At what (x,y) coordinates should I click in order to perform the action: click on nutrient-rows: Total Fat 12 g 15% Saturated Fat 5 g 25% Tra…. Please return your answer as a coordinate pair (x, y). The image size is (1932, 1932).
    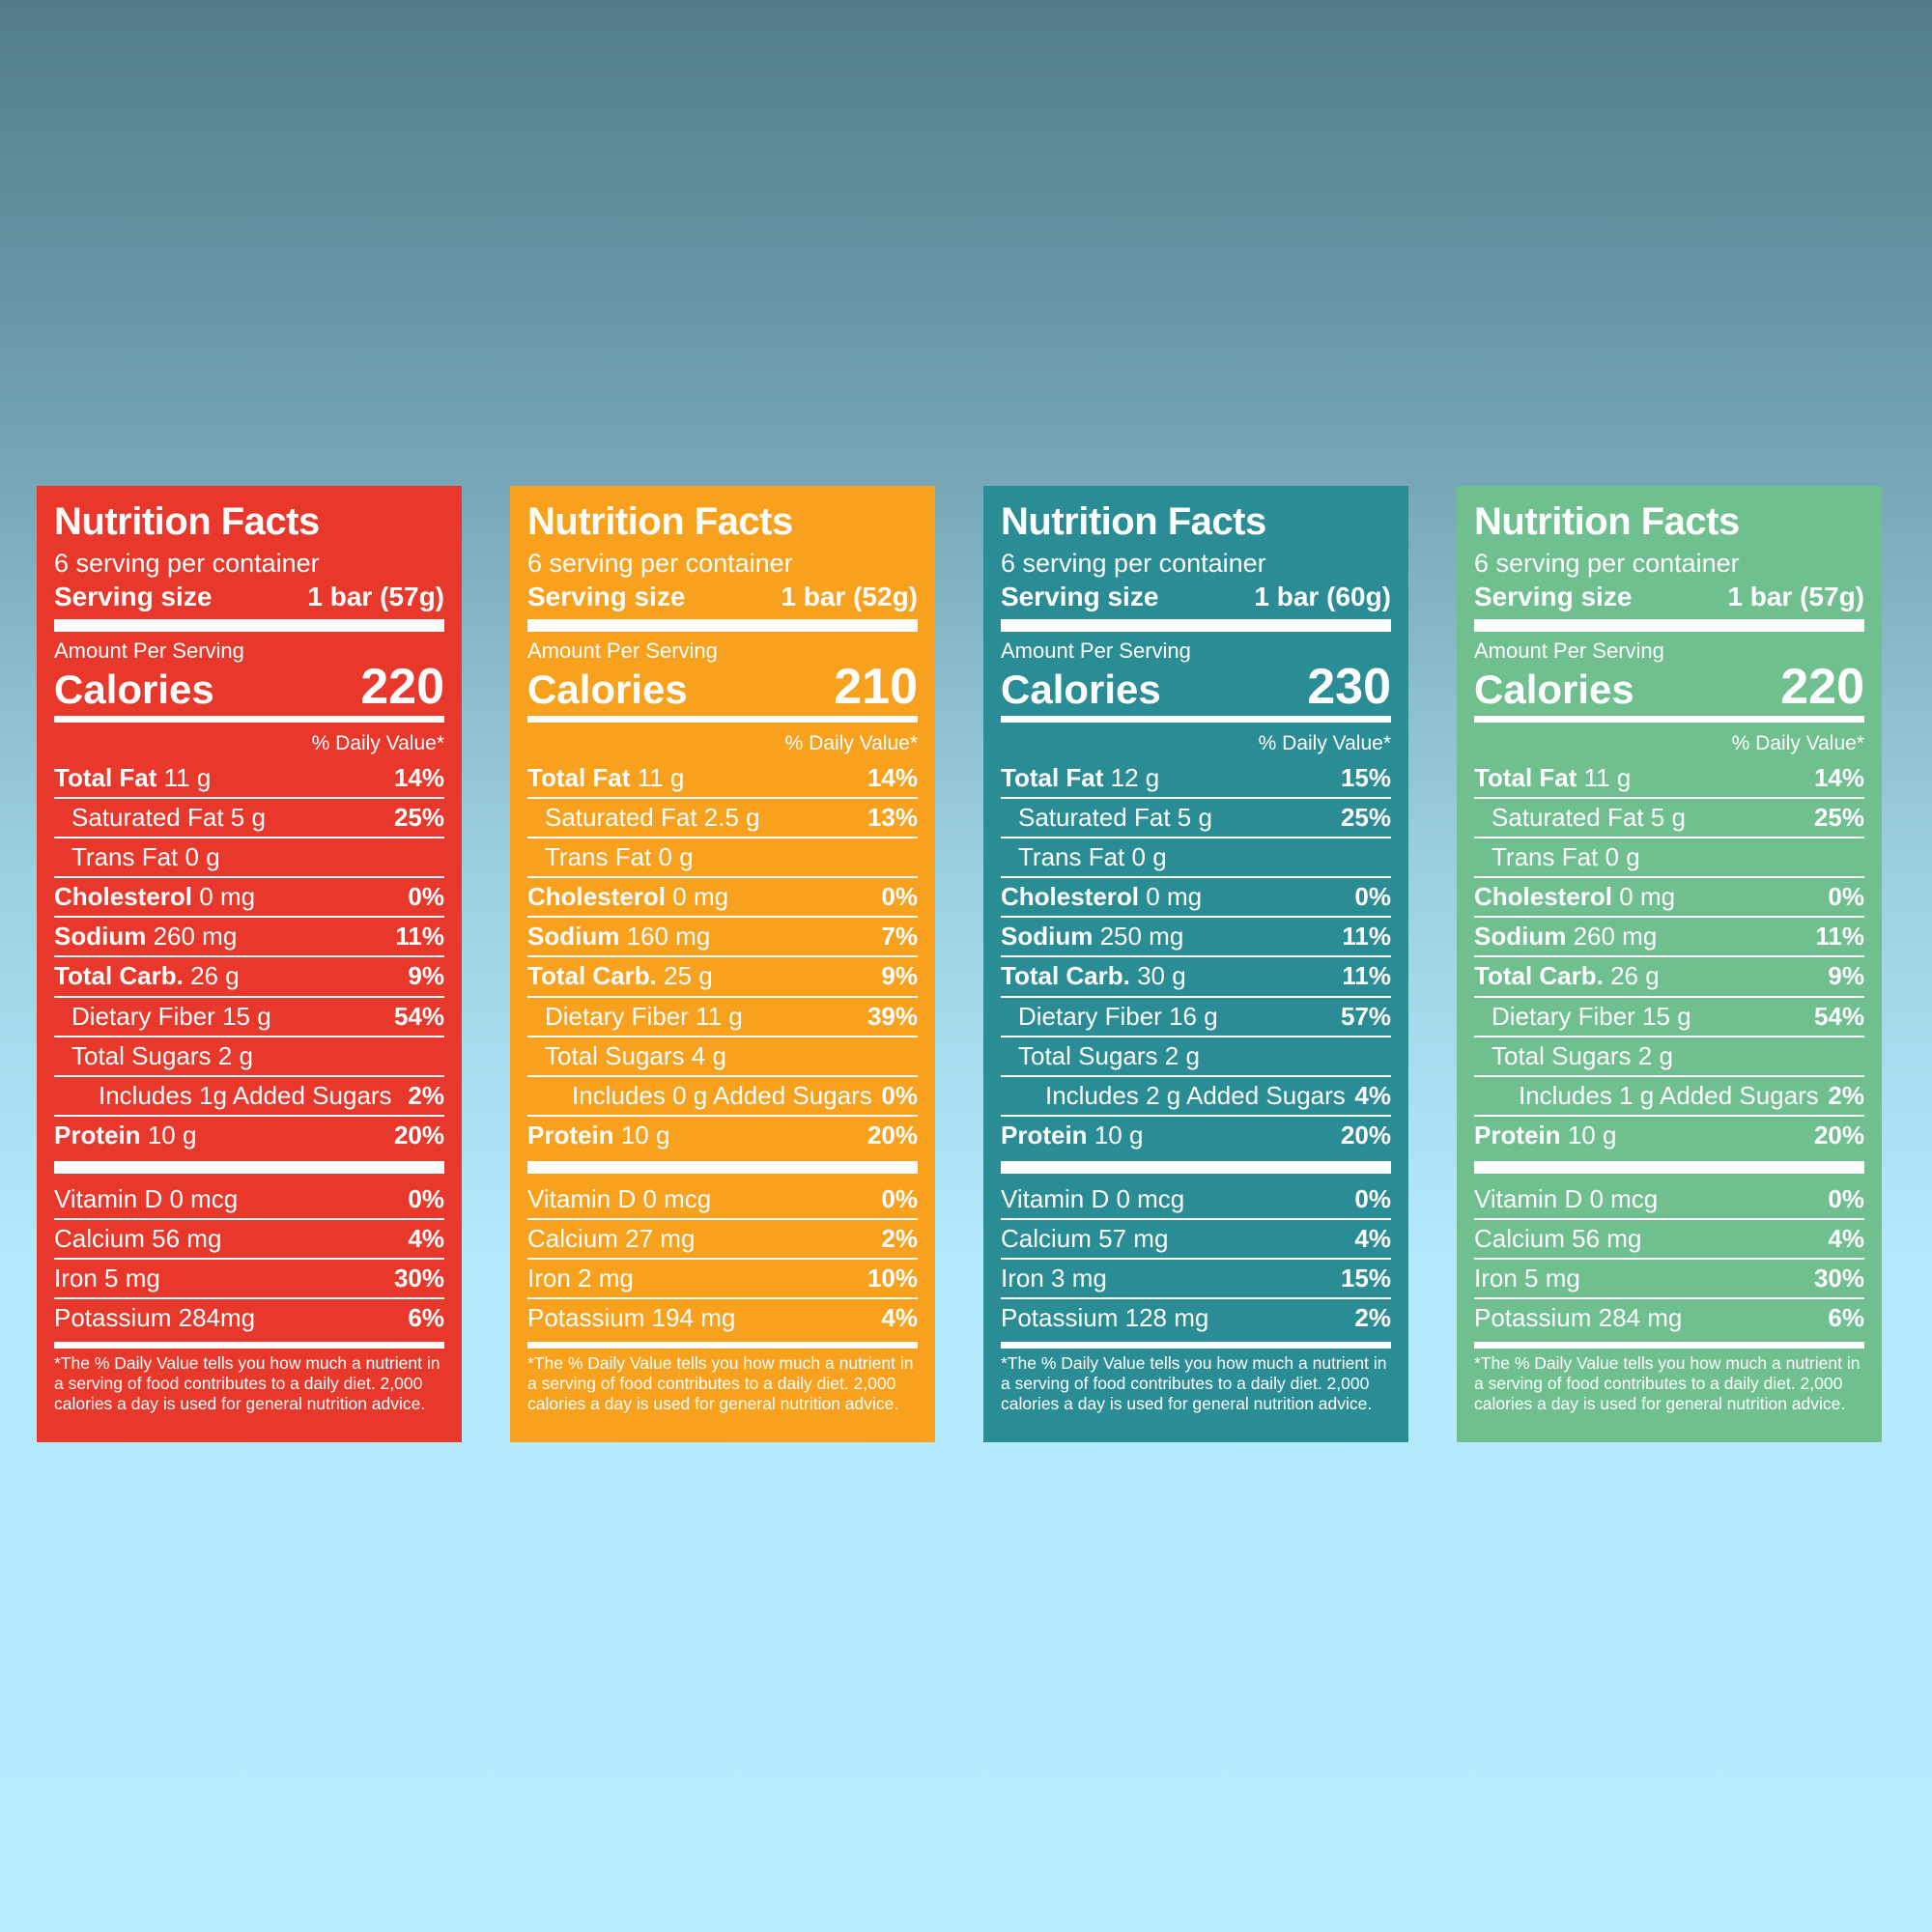
    Looking at the image, I should click on (1196, 956).